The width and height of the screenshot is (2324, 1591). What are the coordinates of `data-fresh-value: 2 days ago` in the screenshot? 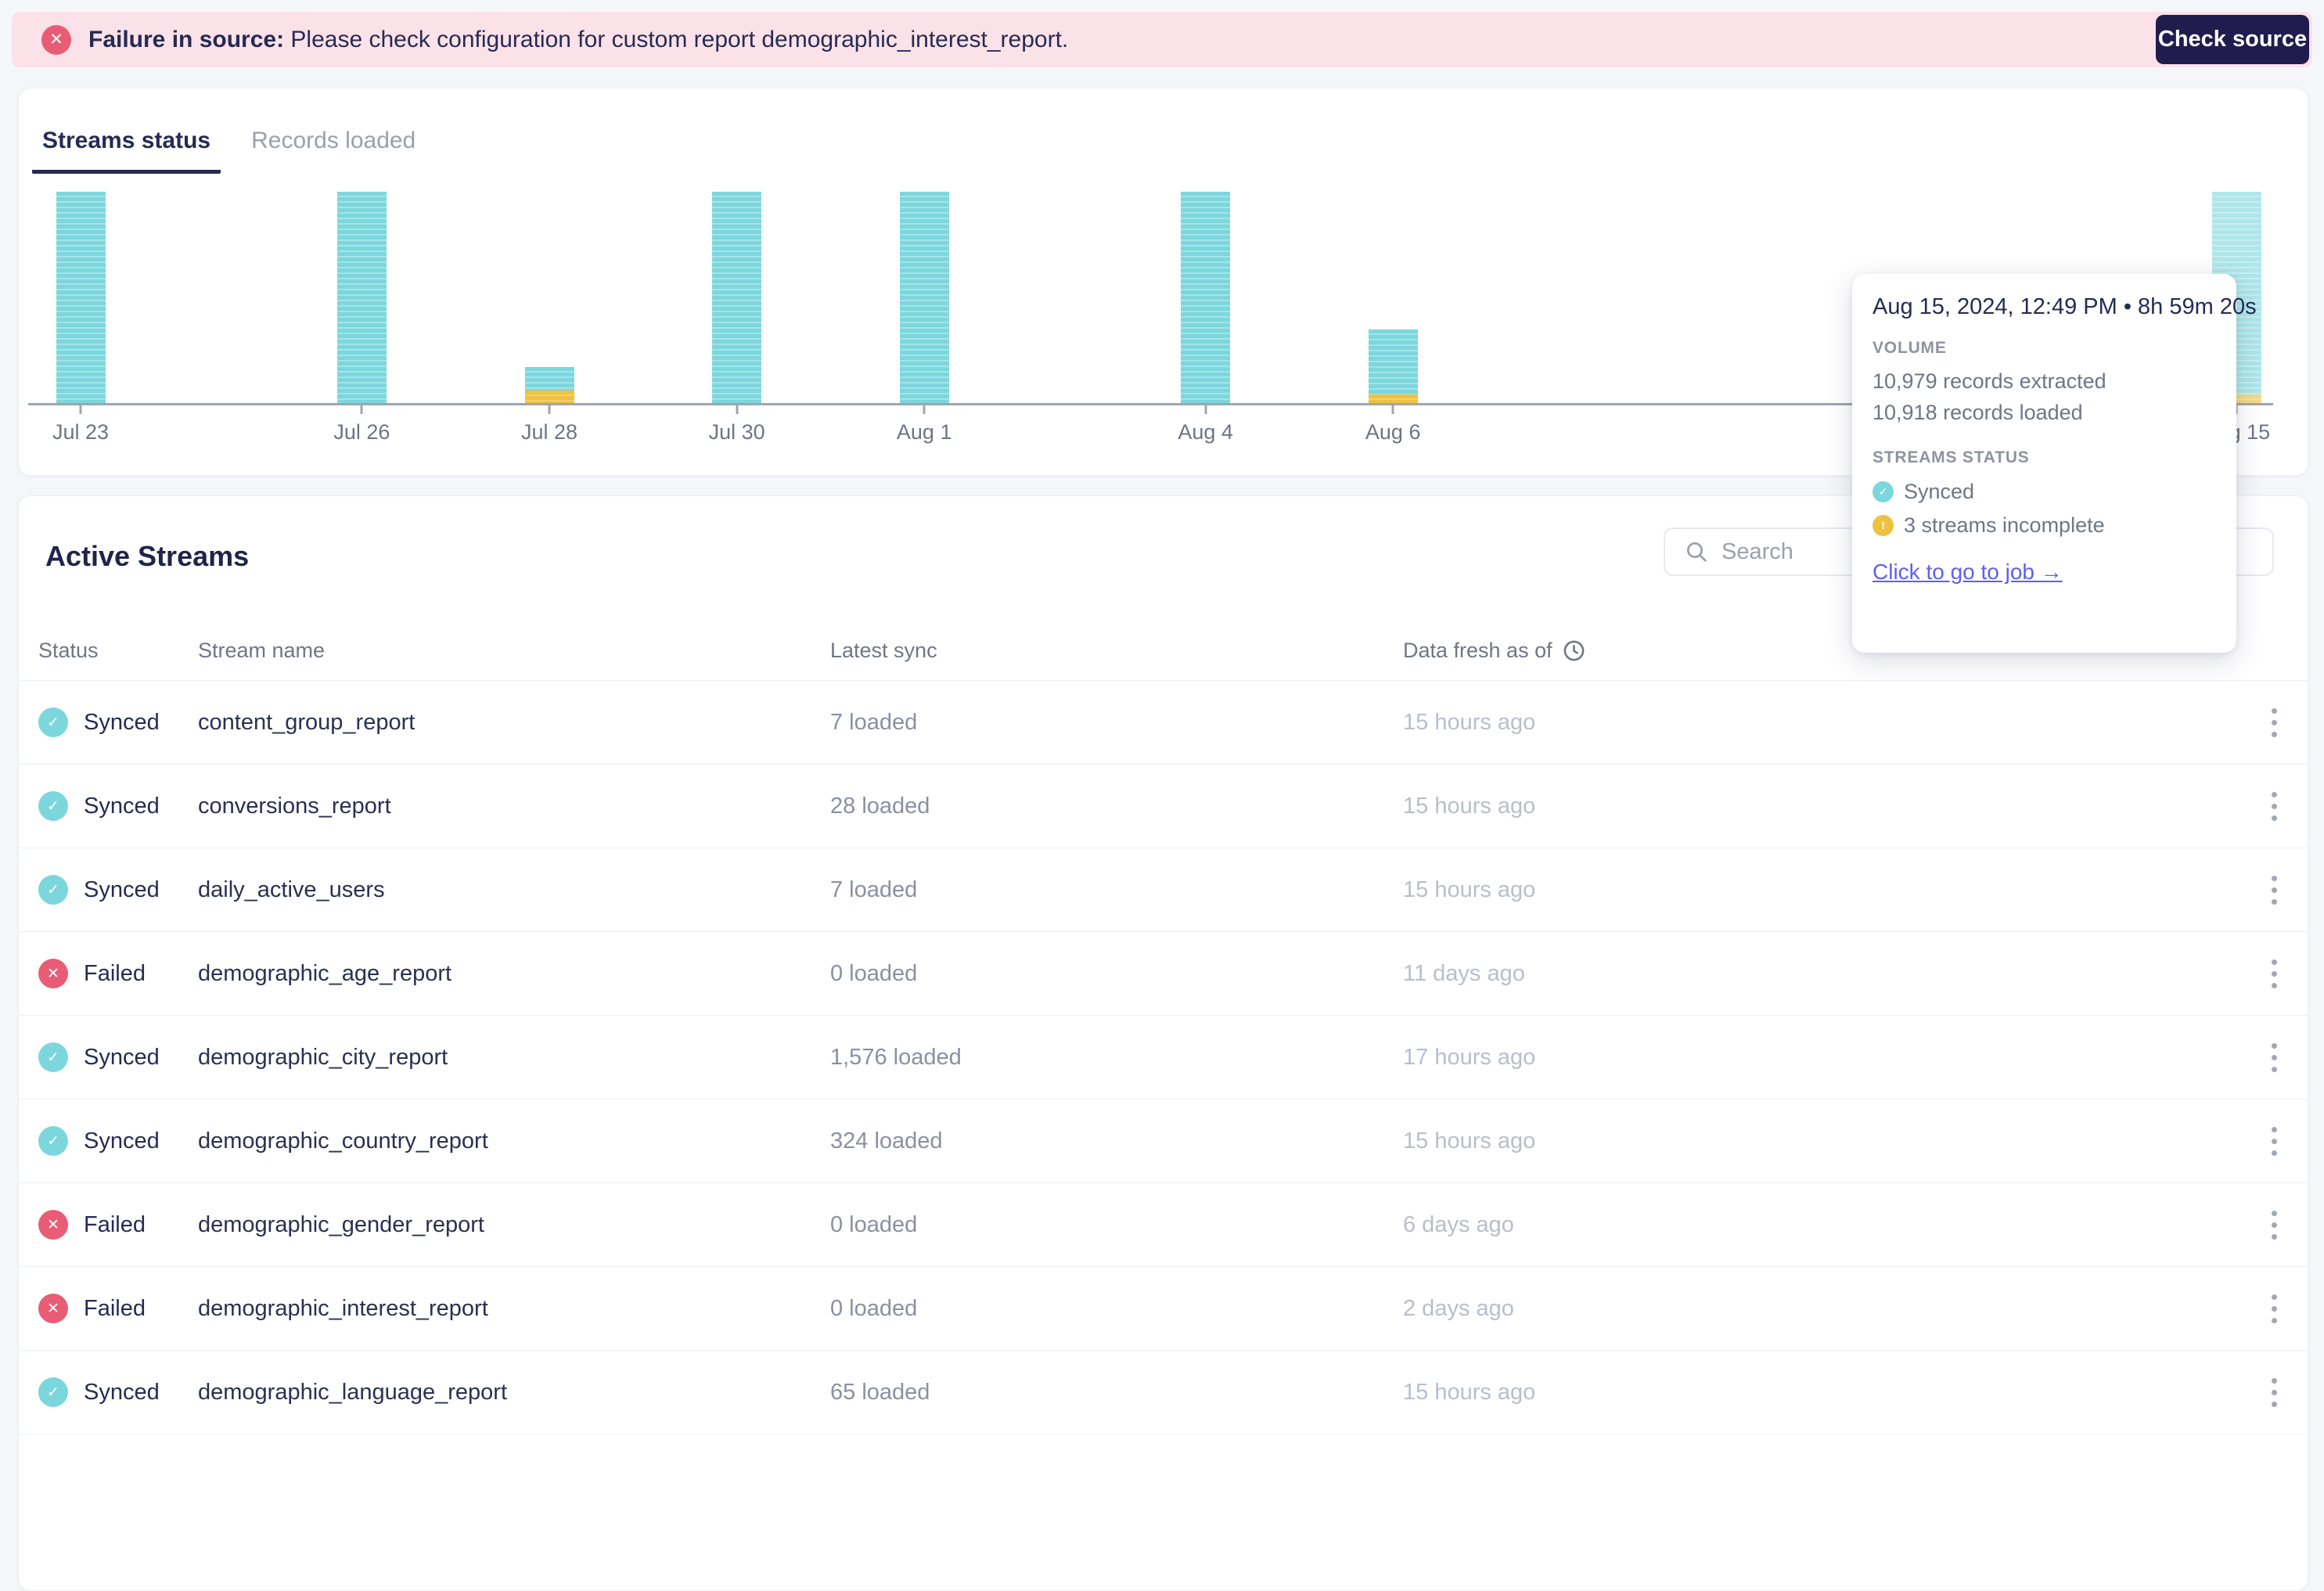 It's located at (1458, 1308).